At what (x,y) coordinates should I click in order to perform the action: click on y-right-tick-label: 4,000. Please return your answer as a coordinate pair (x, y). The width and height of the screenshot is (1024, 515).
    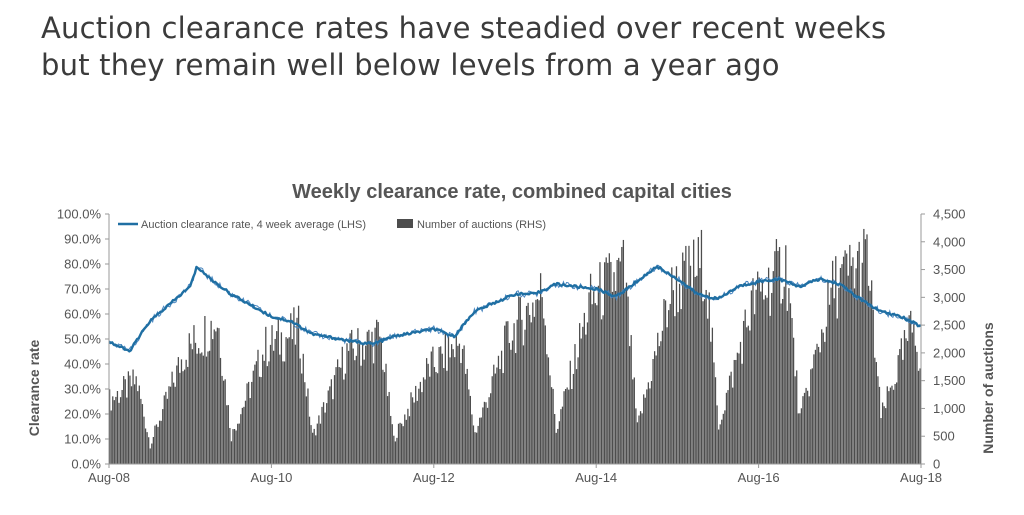
    Looking at the image, I should click on (949, 241).